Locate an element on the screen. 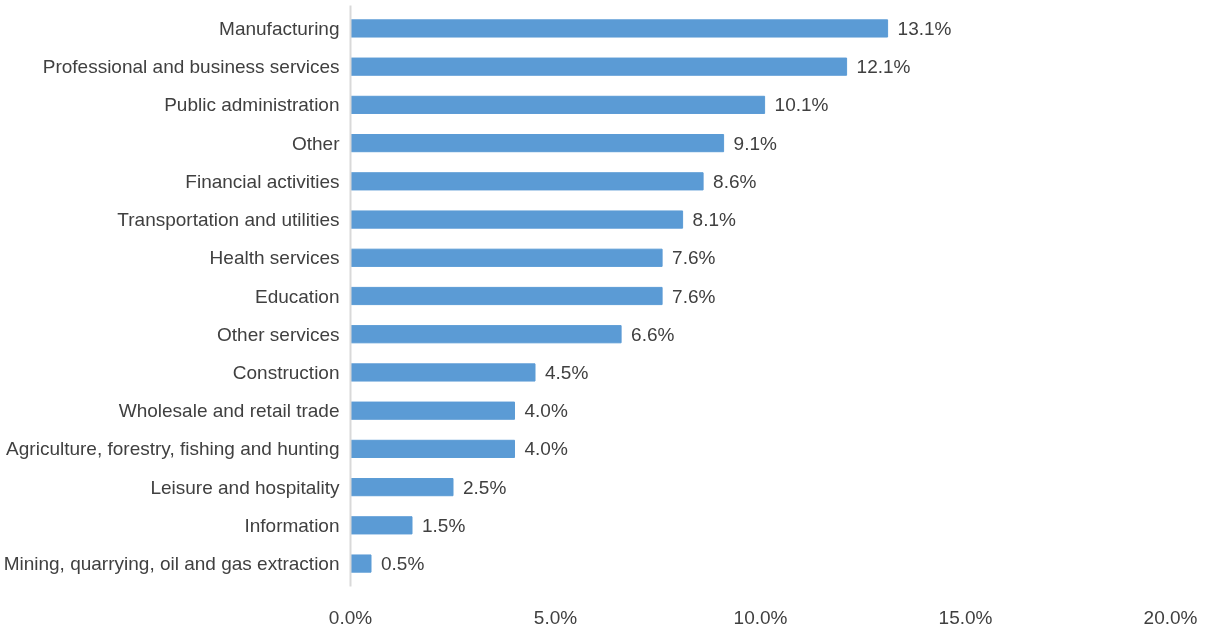 This screenshot has width=1209, height=638. x-tick-label: 5.0% is located at coordinates (555, 617).